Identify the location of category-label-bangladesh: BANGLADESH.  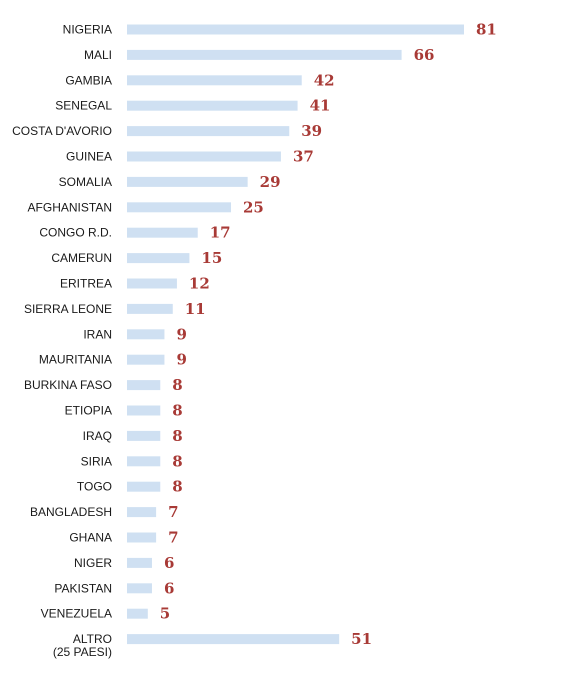
(71, 512).